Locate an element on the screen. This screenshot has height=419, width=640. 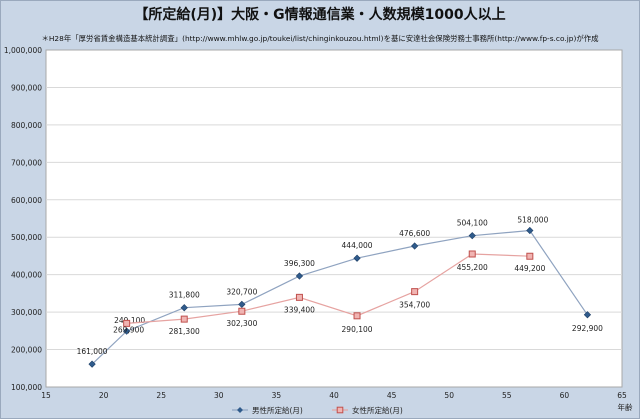
data-label: 161,000 is located at coordinates (92, 351).